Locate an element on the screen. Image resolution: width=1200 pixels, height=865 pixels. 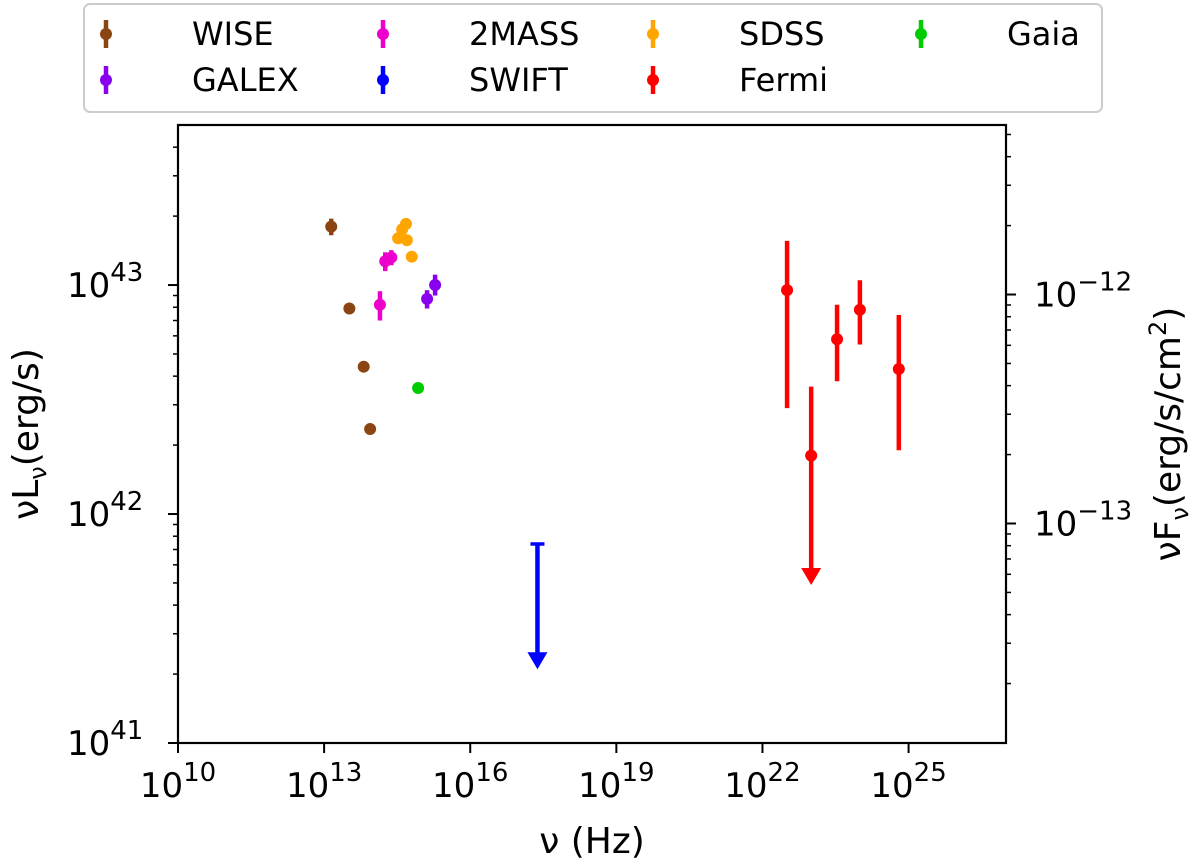
legend-box is located at coordinates (593, 58).